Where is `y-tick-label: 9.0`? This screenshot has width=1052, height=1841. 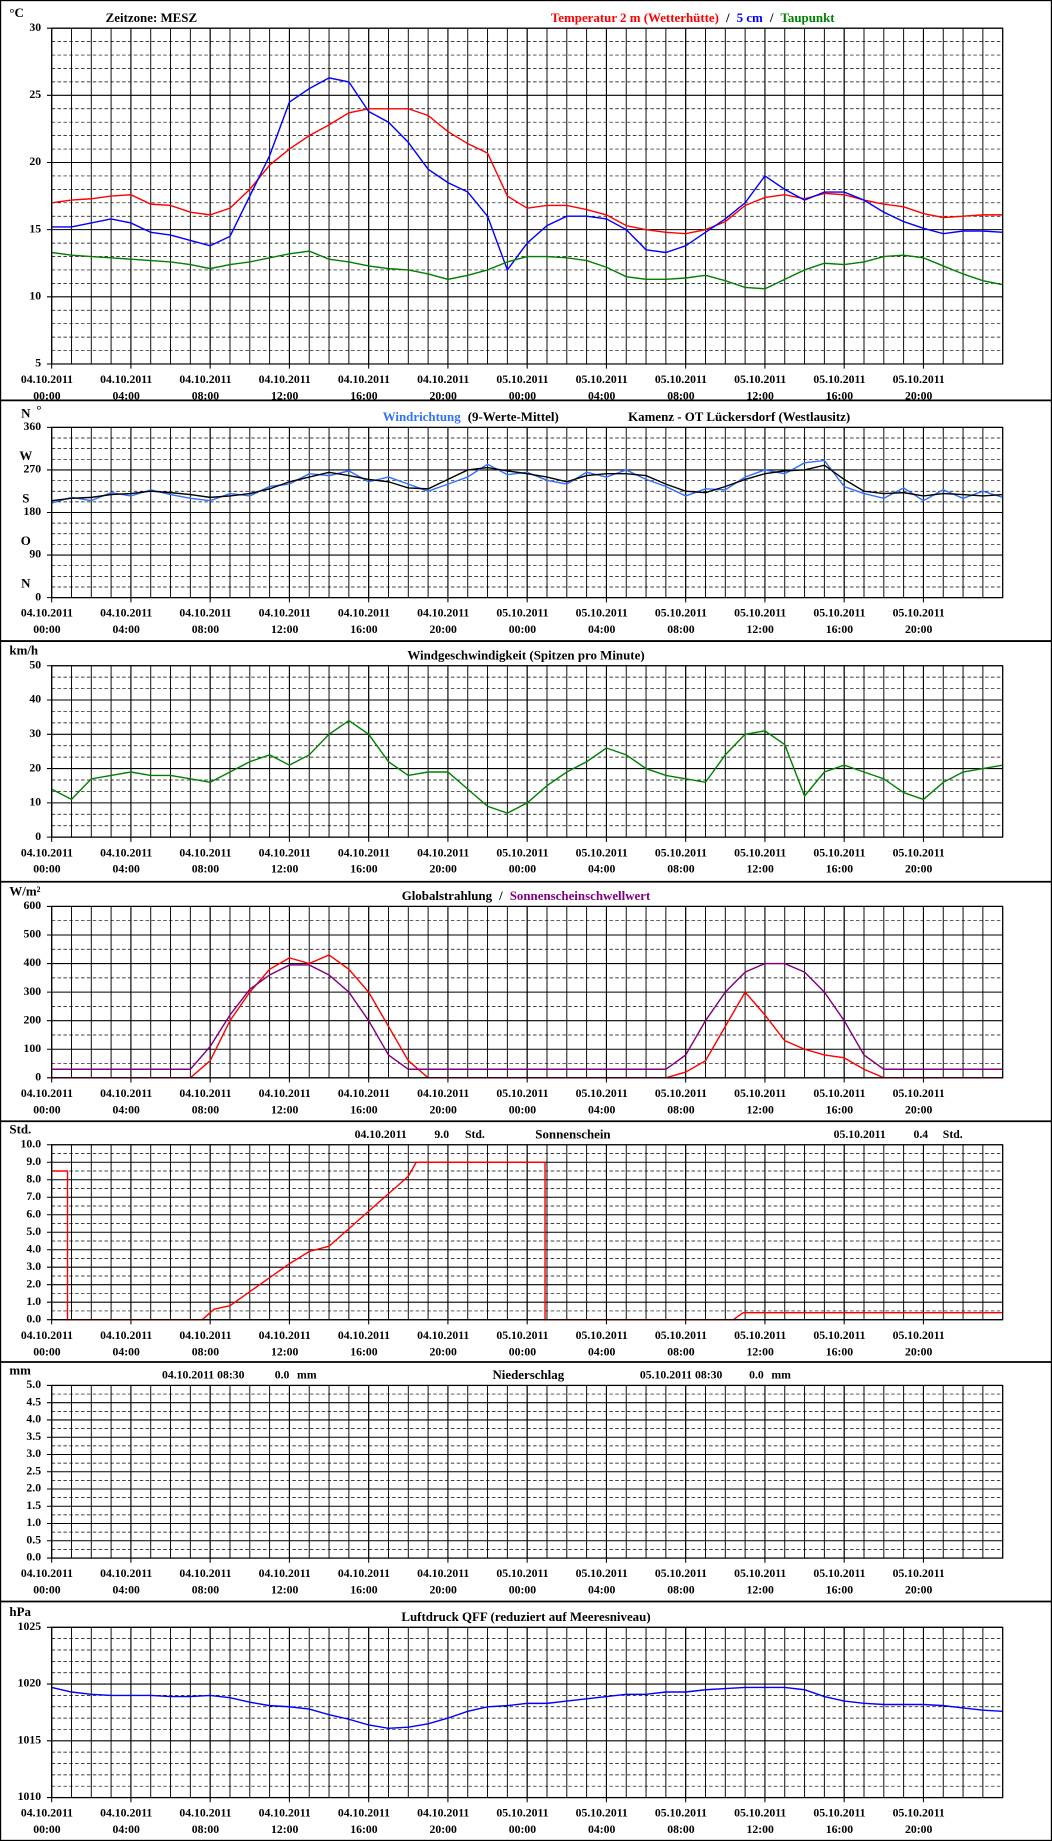 y-tick-label: 9.0 is located at coordinates (33, 1161).